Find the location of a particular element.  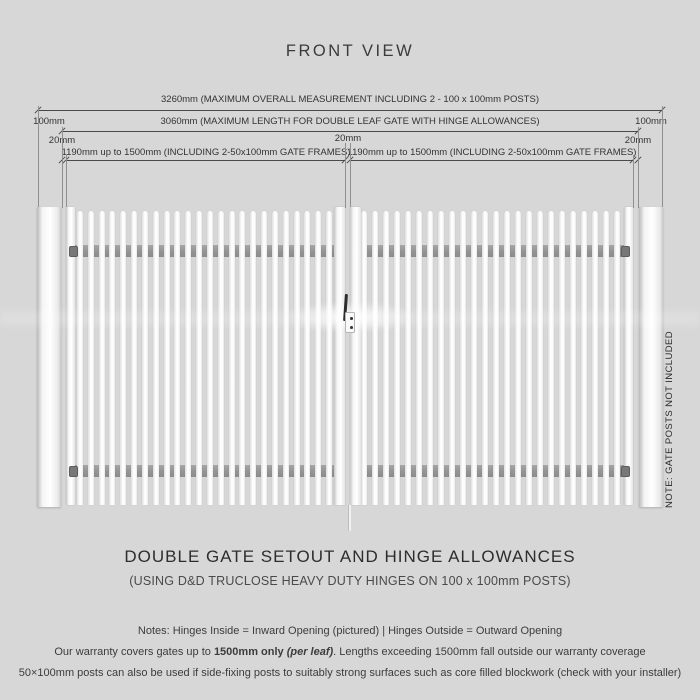

diagram-heading: DOUBLE GATE SETOUT AND HINGE ALLOWANCES is located at coordinates (350, 556).